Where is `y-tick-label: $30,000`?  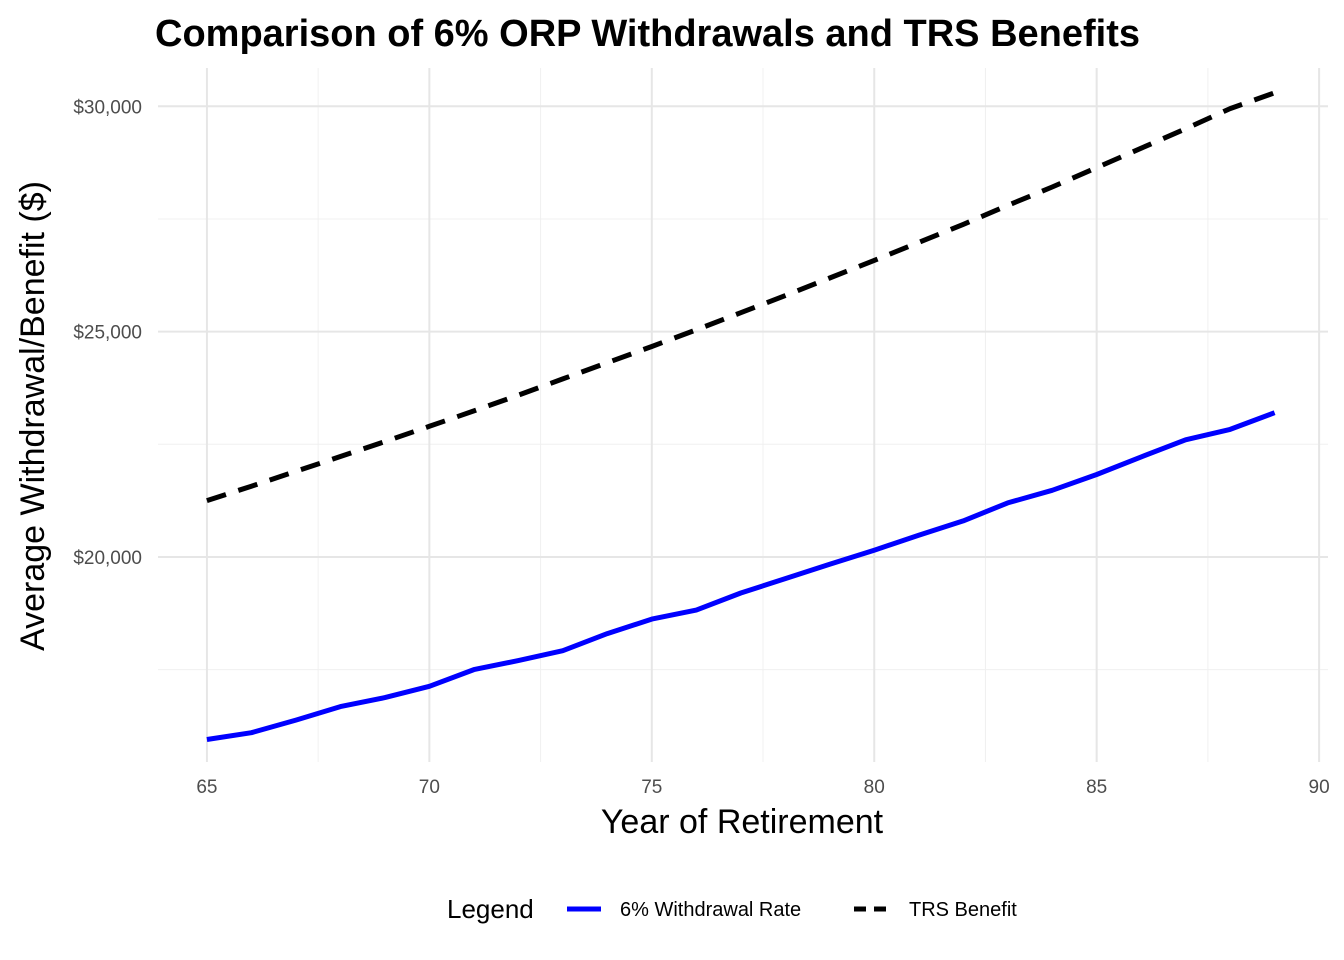
y-tick-label: $30,000 is located at coordinates (107, 107).